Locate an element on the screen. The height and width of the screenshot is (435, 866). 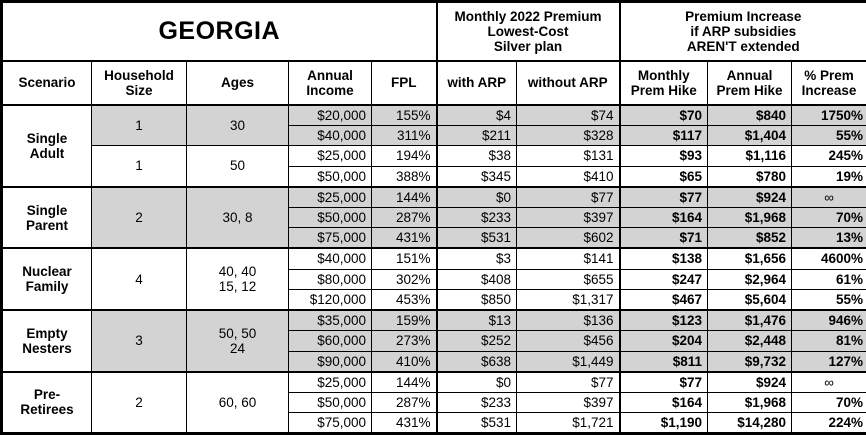
col-header-ages: Ages is located at coordinates (237, 83).